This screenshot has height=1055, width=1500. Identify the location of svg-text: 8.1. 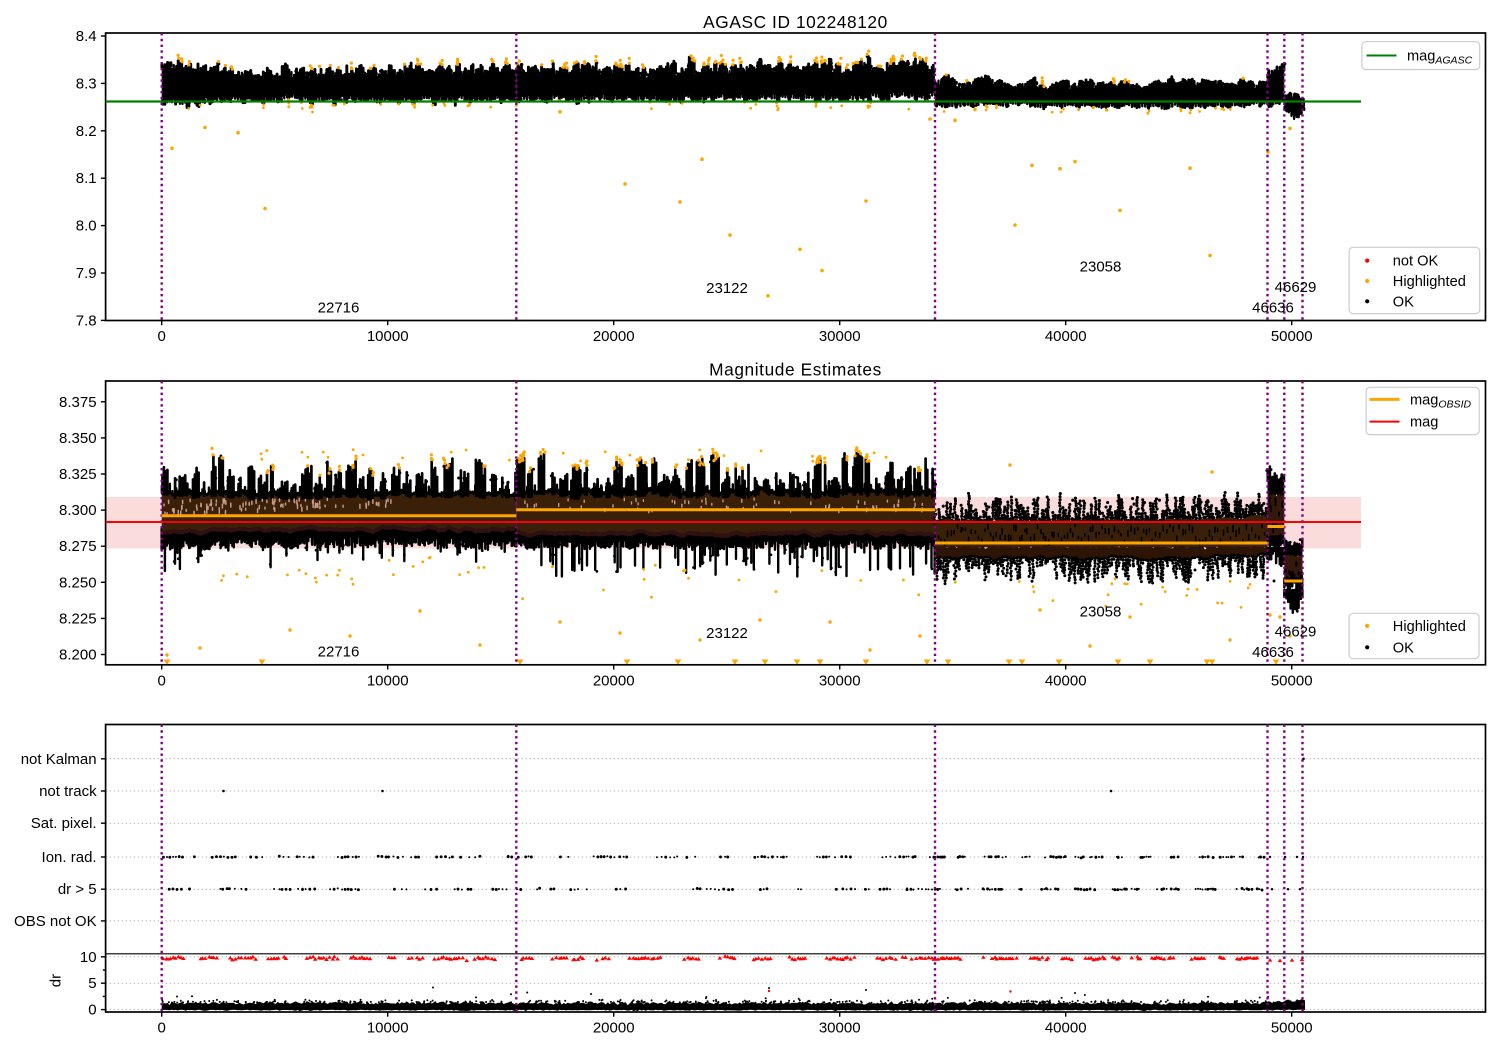
(86, 178).